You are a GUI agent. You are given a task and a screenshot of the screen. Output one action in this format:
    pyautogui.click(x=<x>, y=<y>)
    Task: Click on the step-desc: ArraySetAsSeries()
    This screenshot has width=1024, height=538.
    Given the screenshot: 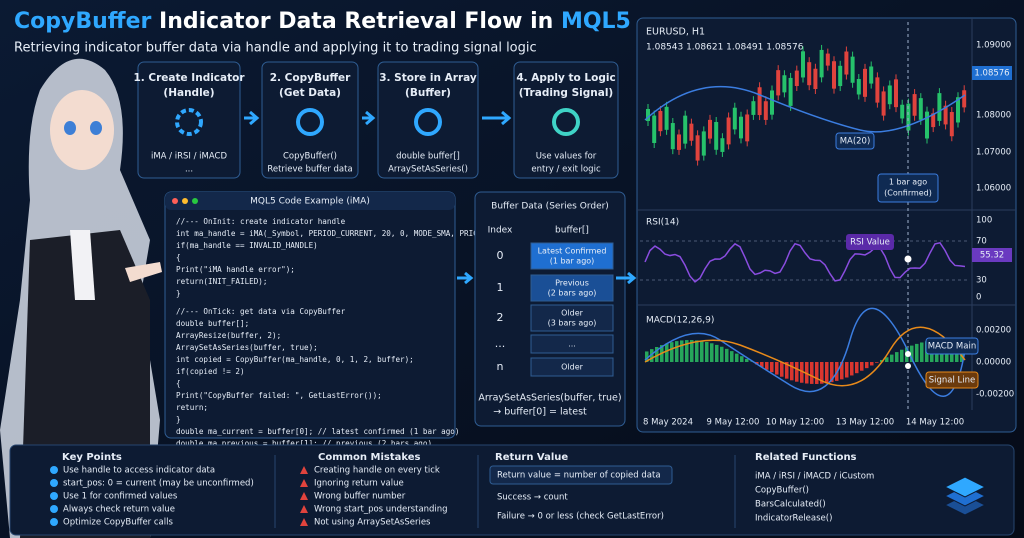 What is the action you would take?
    pyautogui.click(x=428, y=170)
    